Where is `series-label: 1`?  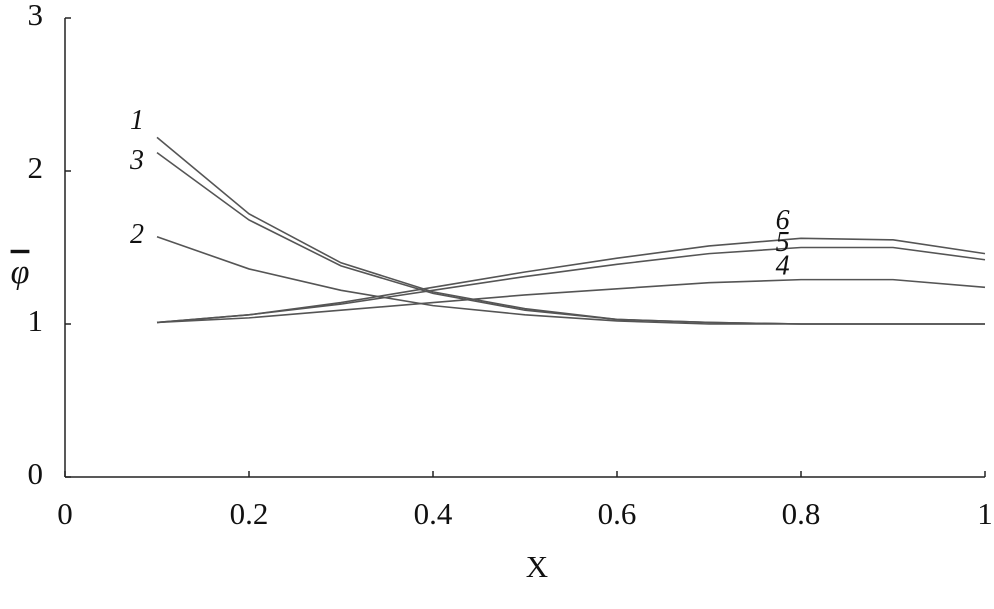 series-label: 1 is located at coordinates (137, 120).